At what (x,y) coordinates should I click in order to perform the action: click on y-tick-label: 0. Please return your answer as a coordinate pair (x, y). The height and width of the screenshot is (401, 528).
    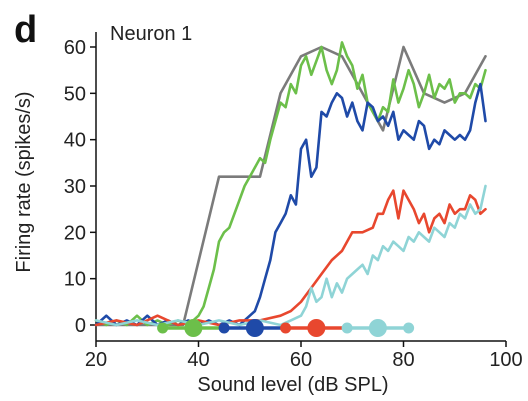
    Looking at the image, I should click on (80, 326).